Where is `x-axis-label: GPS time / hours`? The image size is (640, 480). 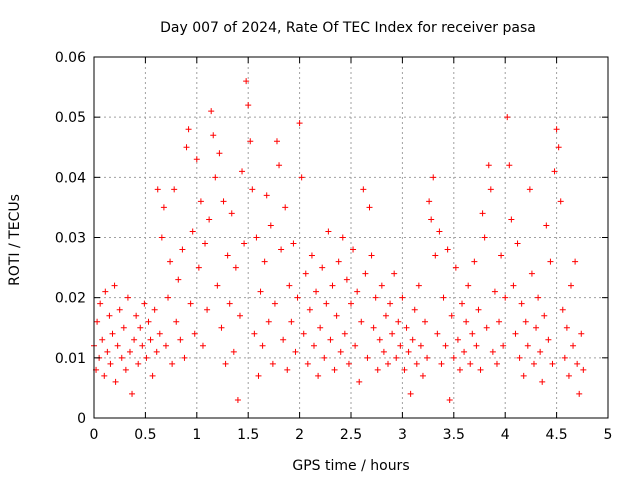 x-axis-label: GPS time / hours is located at coordinates (350, 466).